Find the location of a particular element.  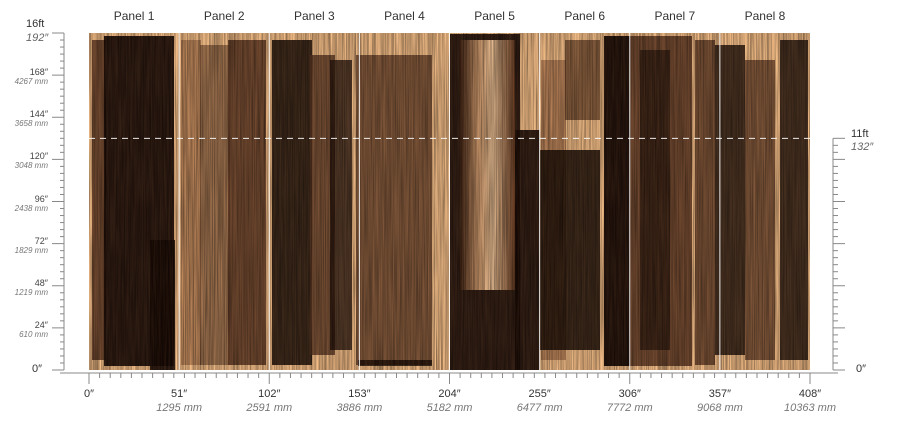

left-scale-top-in: 192″ is located at coordinates (37, 38).